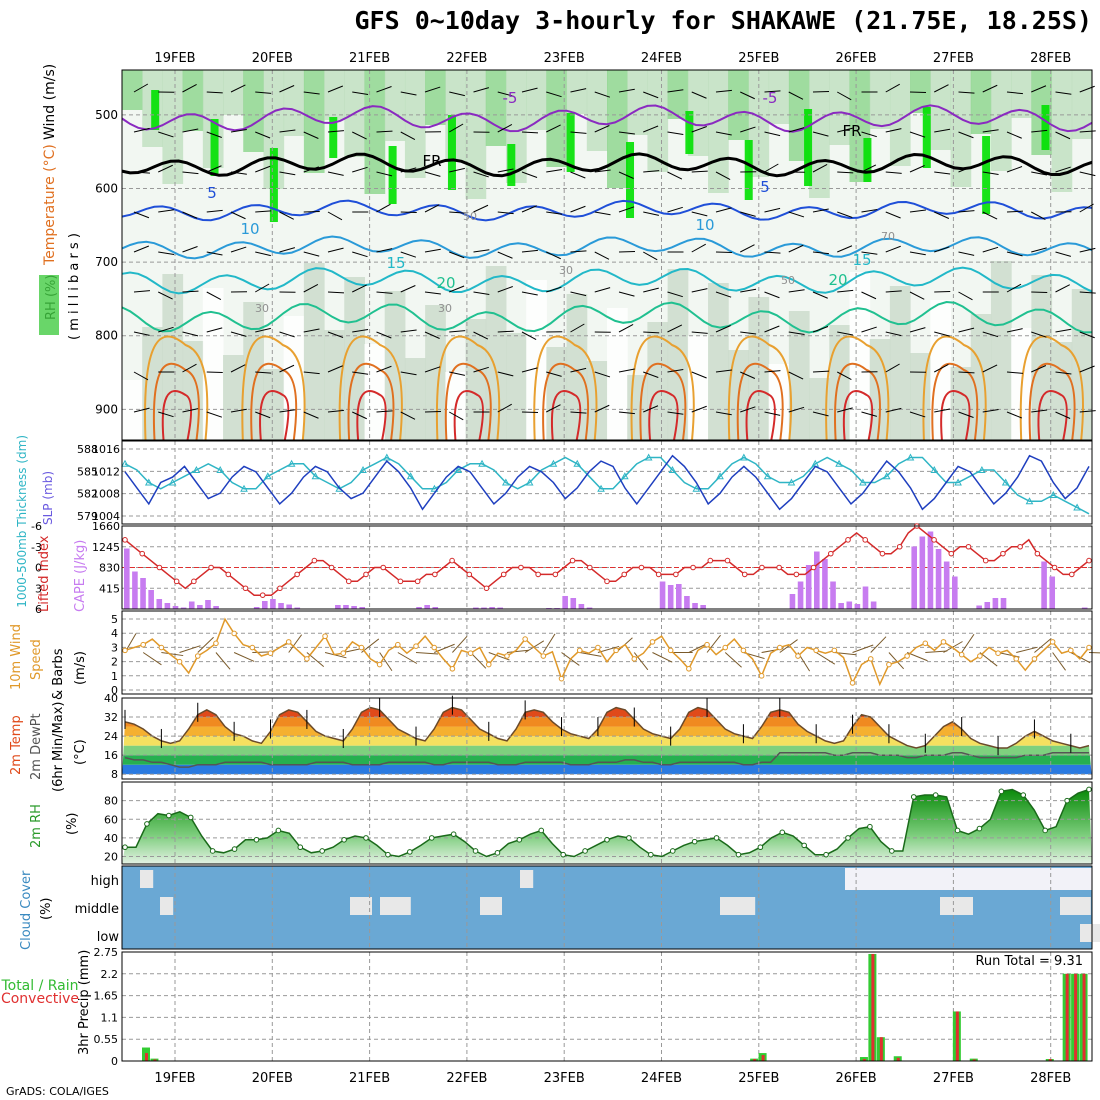  Describe the element at coordinates (106, 494) in the screenshot. I see `slp-tick-label: 1008` at that location.